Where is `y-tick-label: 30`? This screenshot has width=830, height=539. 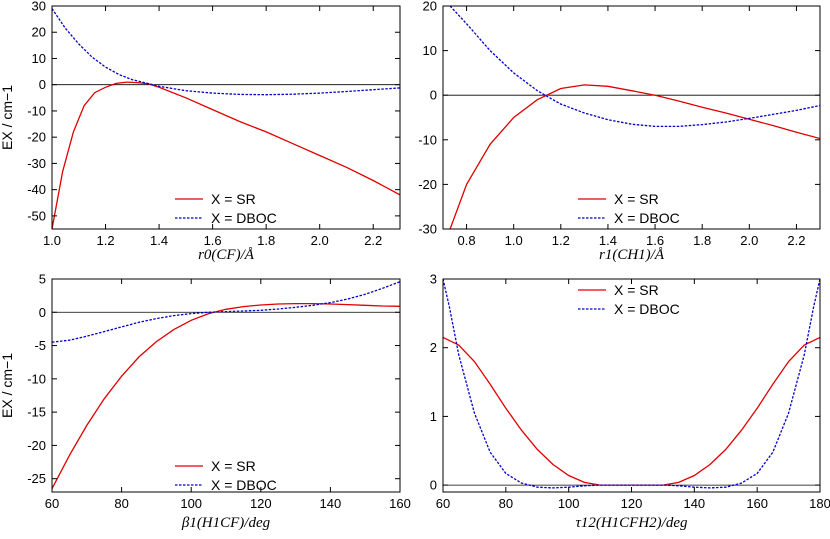 y-tick-label: 30 is located at coordinates (39, 7).